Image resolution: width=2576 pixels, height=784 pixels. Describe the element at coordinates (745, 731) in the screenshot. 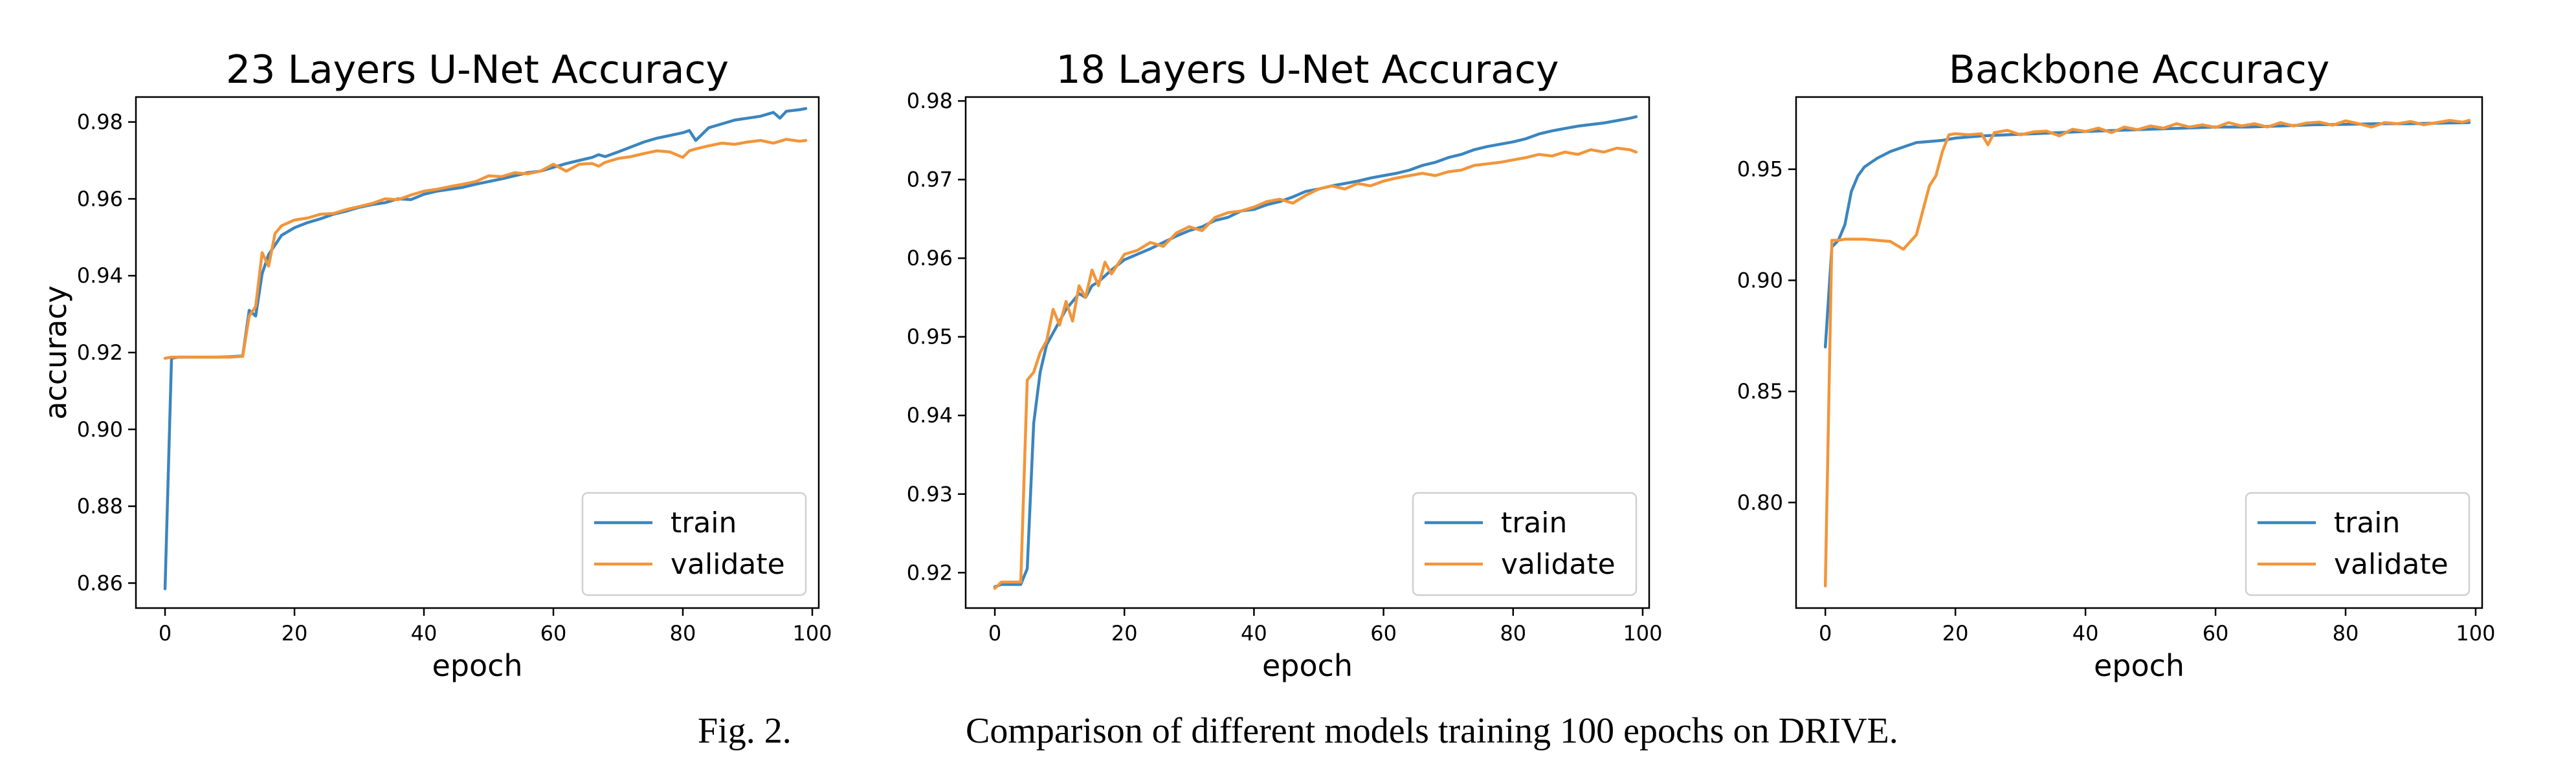

I see `caption-label: Fig. 2.` at that location.